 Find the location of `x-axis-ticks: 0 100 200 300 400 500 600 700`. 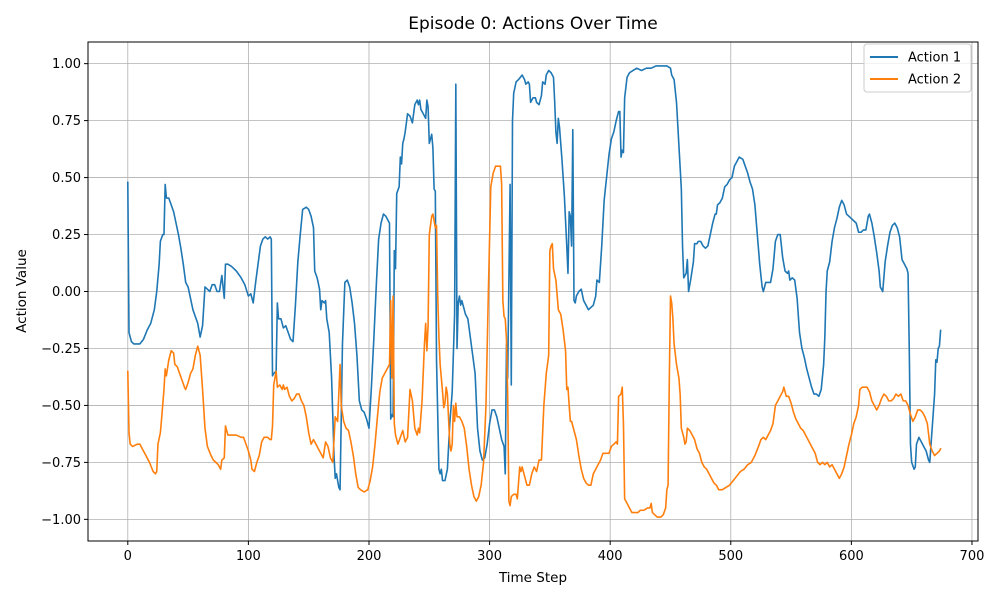

x-axis-ticks: 0 100 200 300 400 500 600 700 is located at coordinates (554, 552).